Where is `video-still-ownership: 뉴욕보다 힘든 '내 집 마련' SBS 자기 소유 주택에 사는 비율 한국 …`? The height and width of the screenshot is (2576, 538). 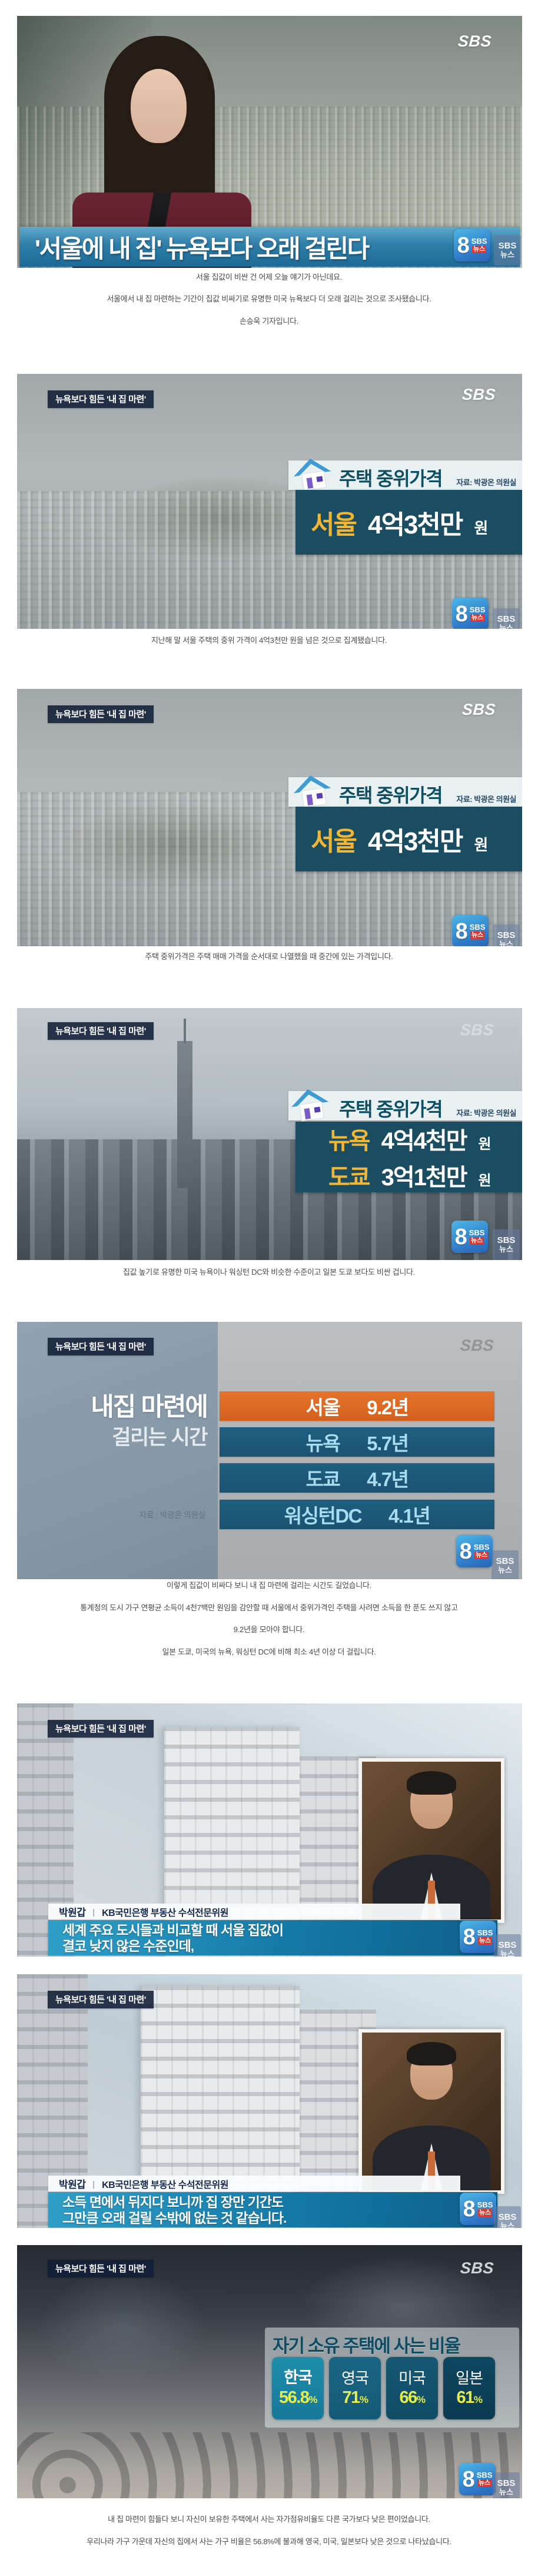 video-still-ownership: 뉴욕보다 힘든 '내 집 마련' SBS 자기 소유 주택에 사는 비율 한국 … is located at coordinates (269, 2371).